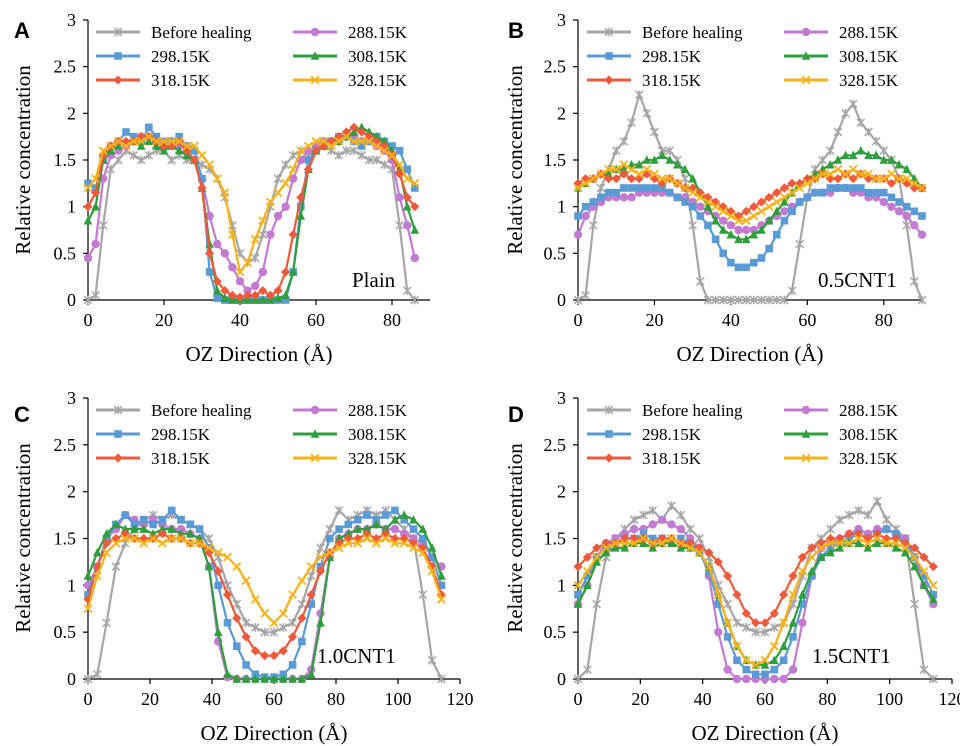  I want to click on x-tick-label: 120, so click(460, 699).